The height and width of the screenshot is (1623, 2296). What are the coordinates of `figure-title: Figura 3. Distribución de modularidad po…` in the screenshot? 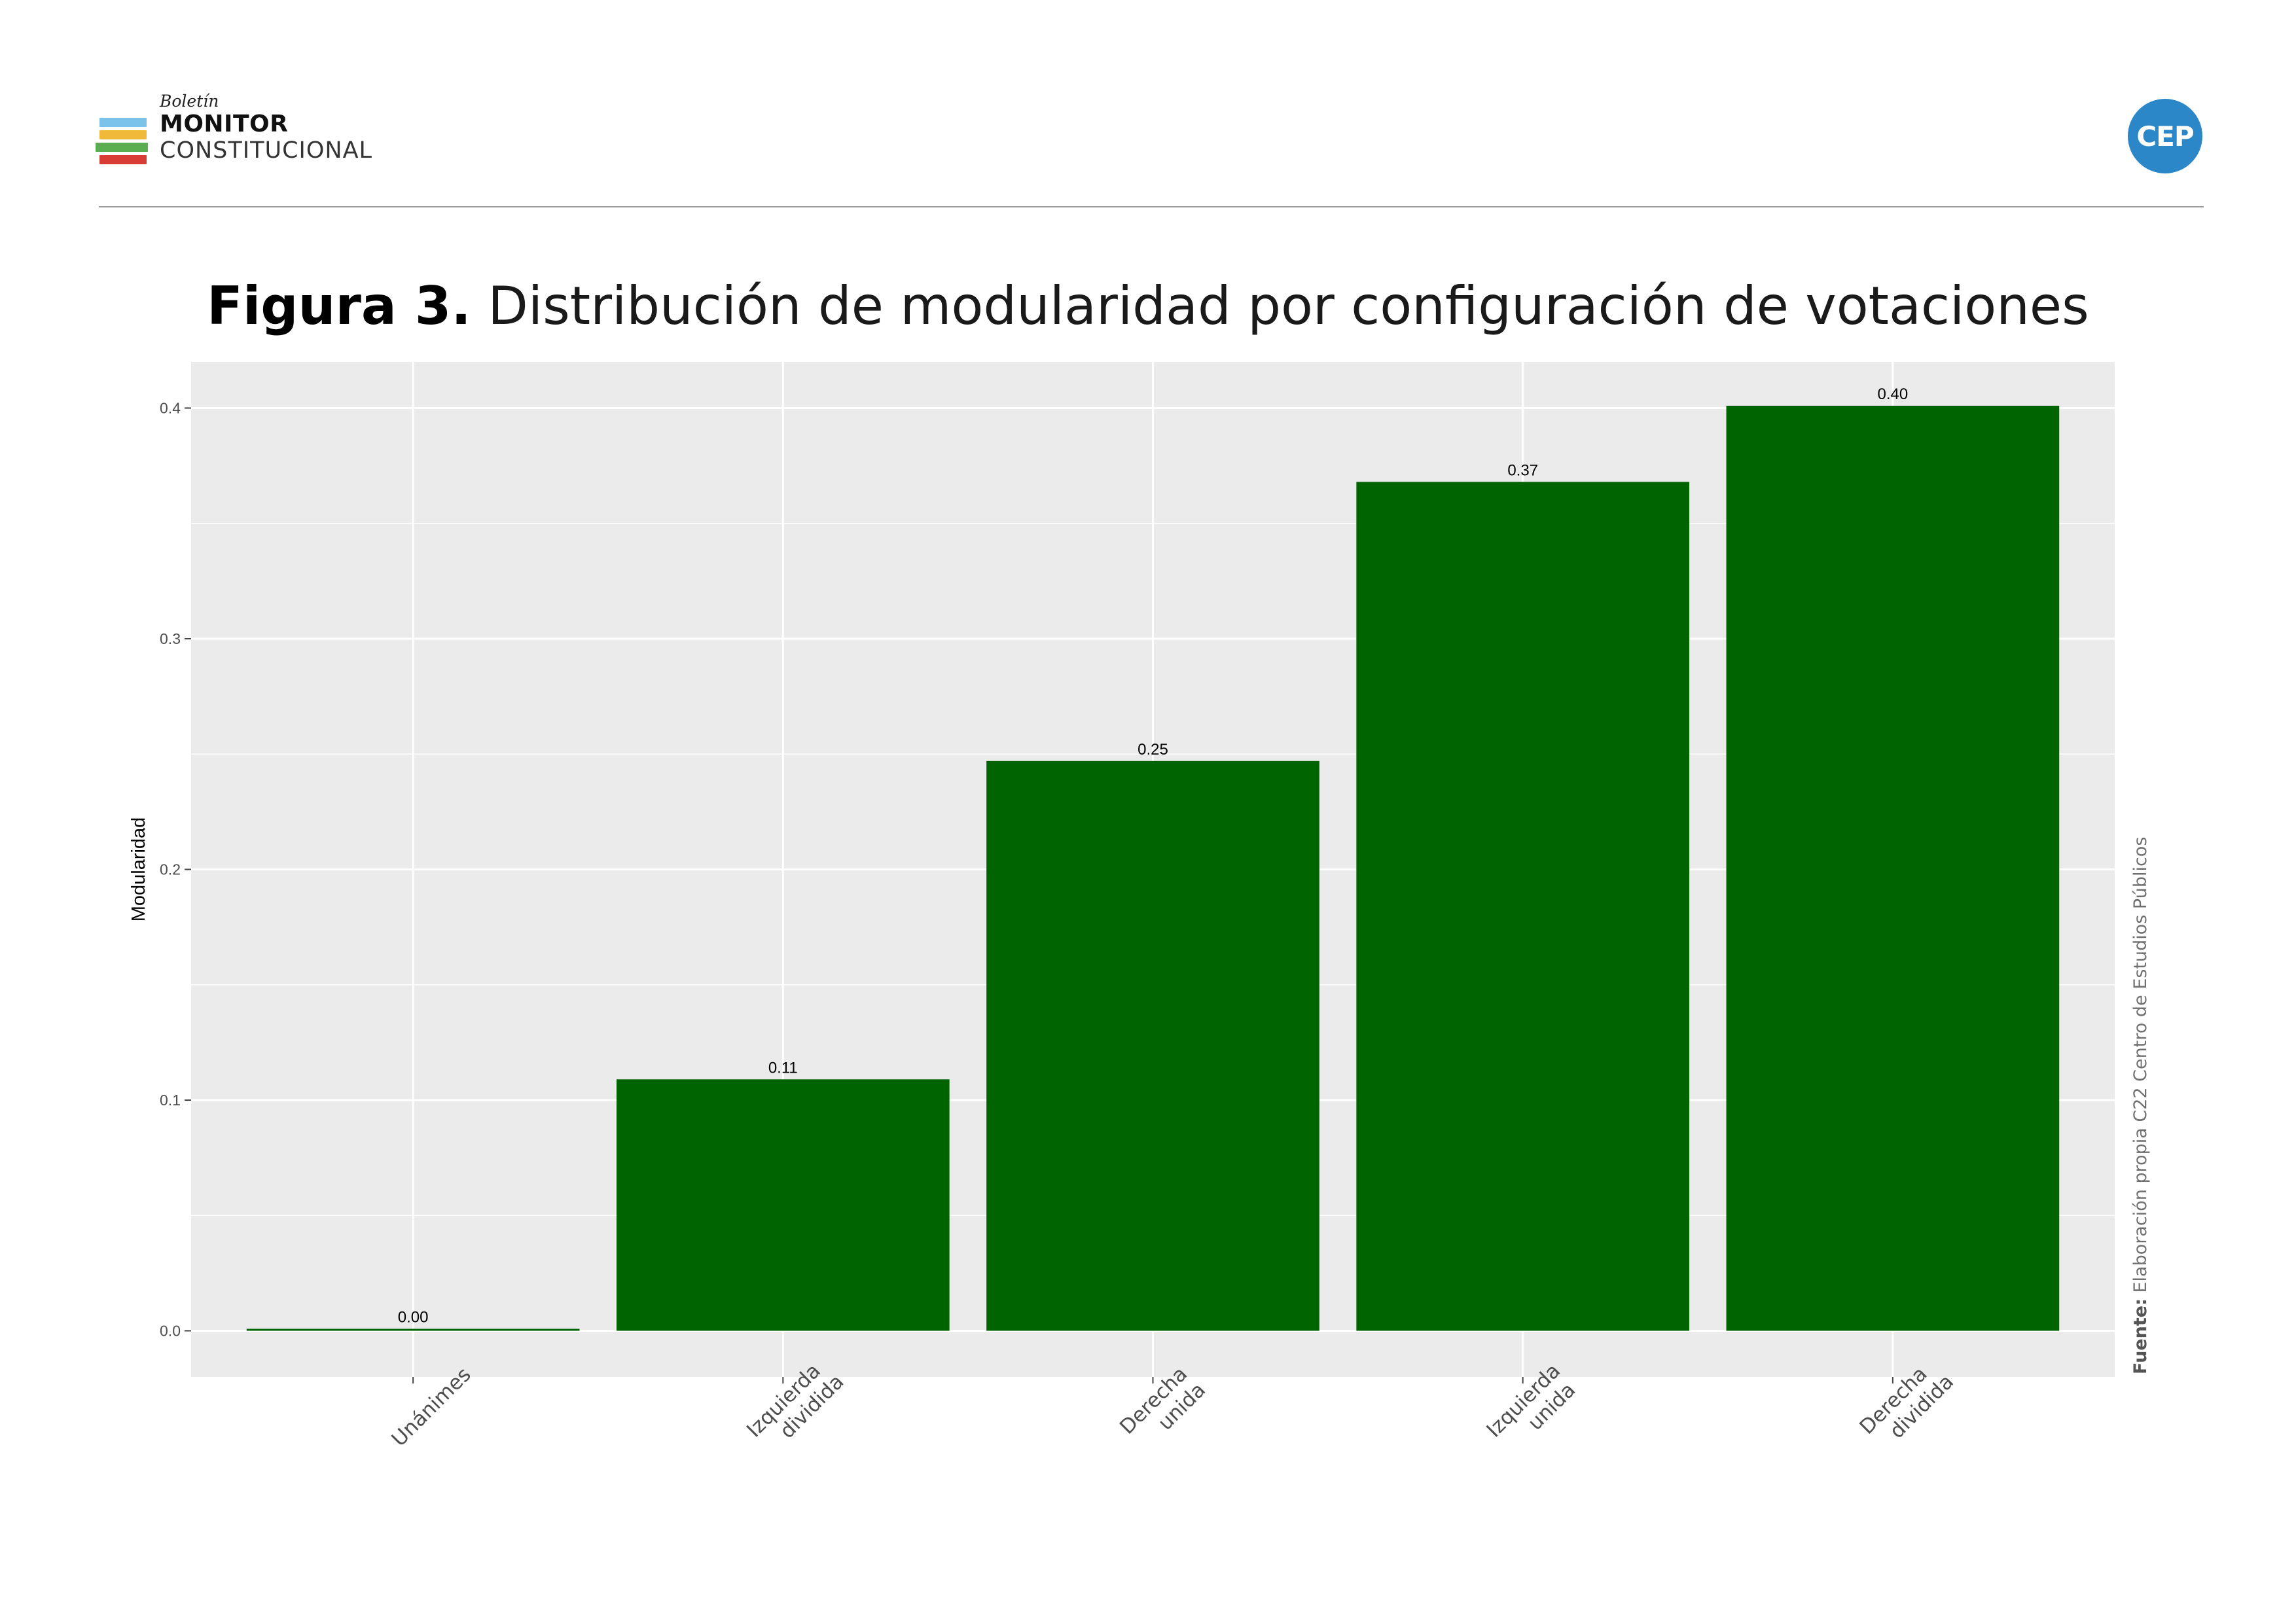 It's located at (1148, 306).